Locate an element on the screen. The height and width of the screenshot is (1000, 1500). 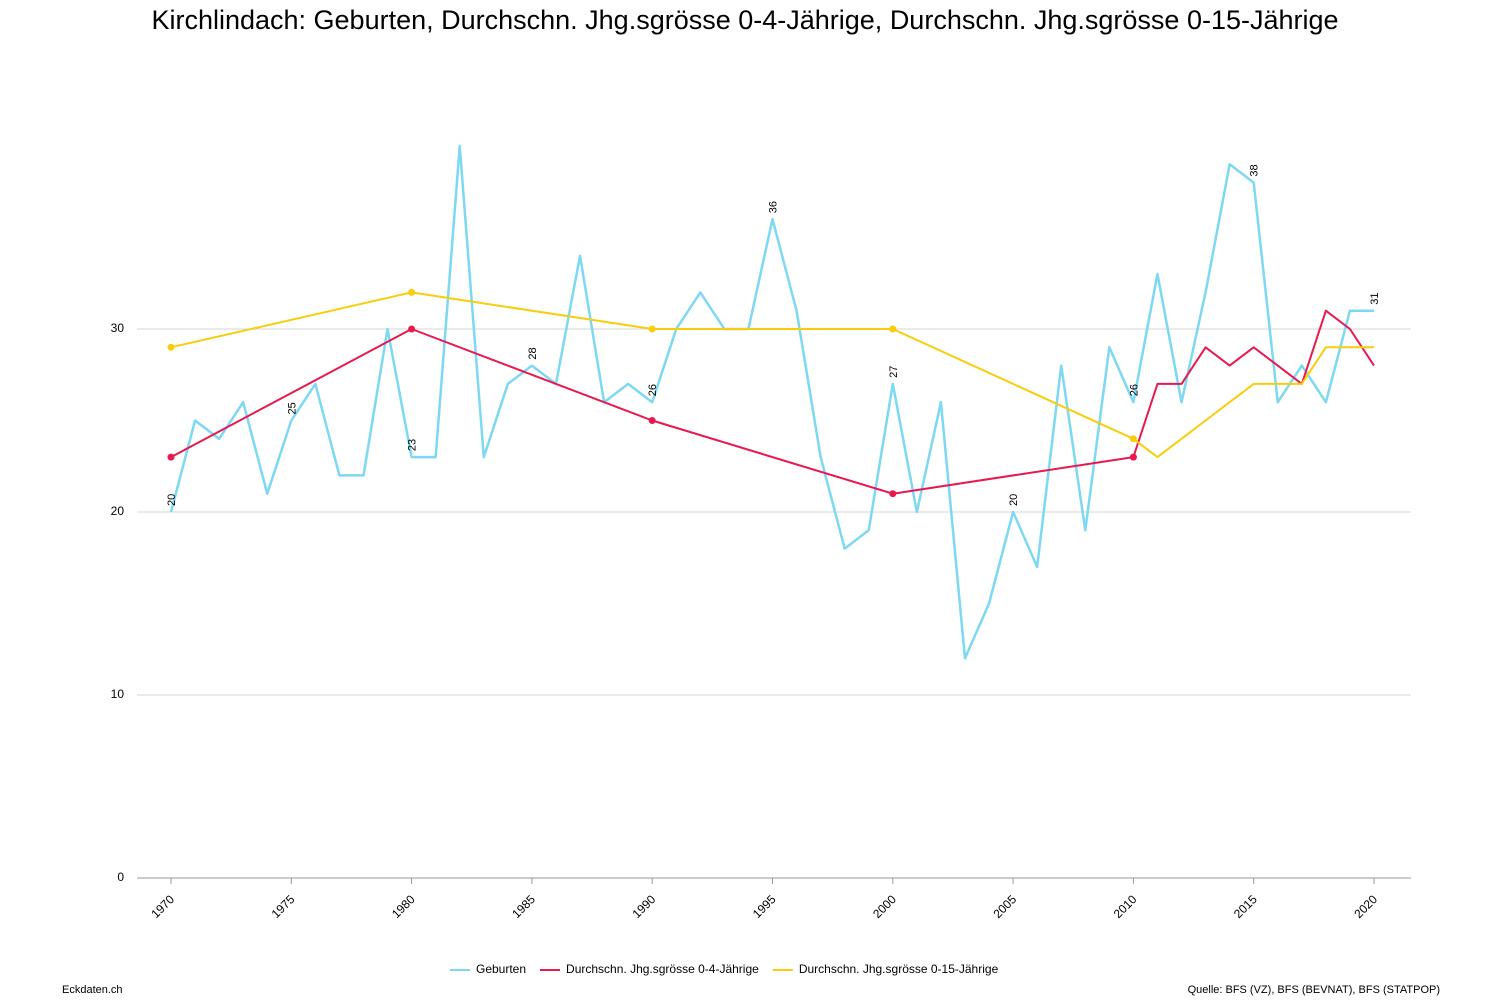
data-label: 23 is located at coordinates (413, 445).